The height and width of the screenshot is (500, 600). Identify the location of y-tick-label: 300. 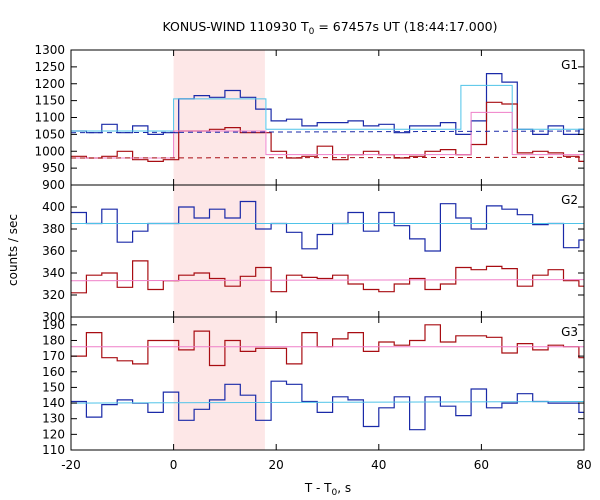
(53, 317).